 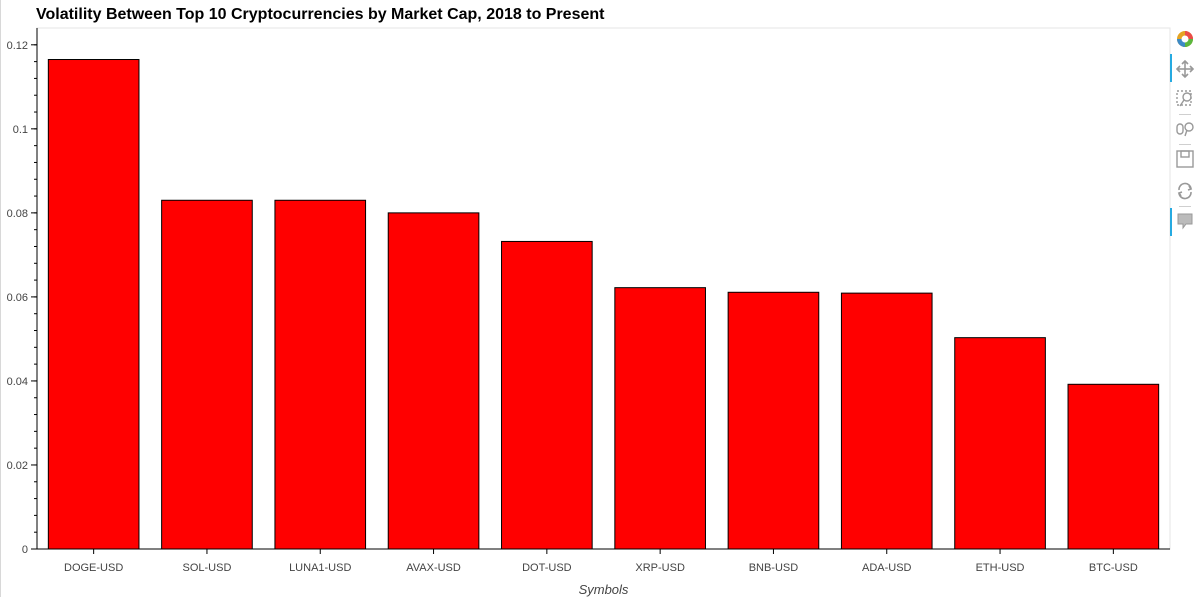 What do you see at coordinates (17, 466) in the screenshot?
I see `y-tick-label: 0.02` at bounding box center [17, 466].